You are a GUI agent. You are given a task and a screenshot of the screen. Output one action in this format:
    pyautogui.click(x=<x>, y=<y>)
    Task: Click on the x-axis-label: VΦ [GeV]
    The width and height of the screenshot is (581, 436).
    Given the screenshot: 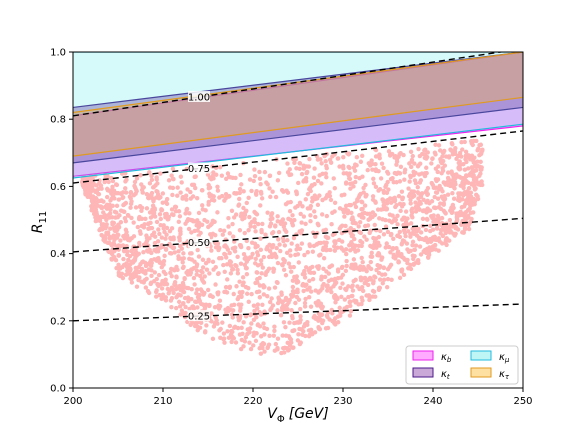 What is the action you would take?
    pyautogui.click(x=297, y=415)
    